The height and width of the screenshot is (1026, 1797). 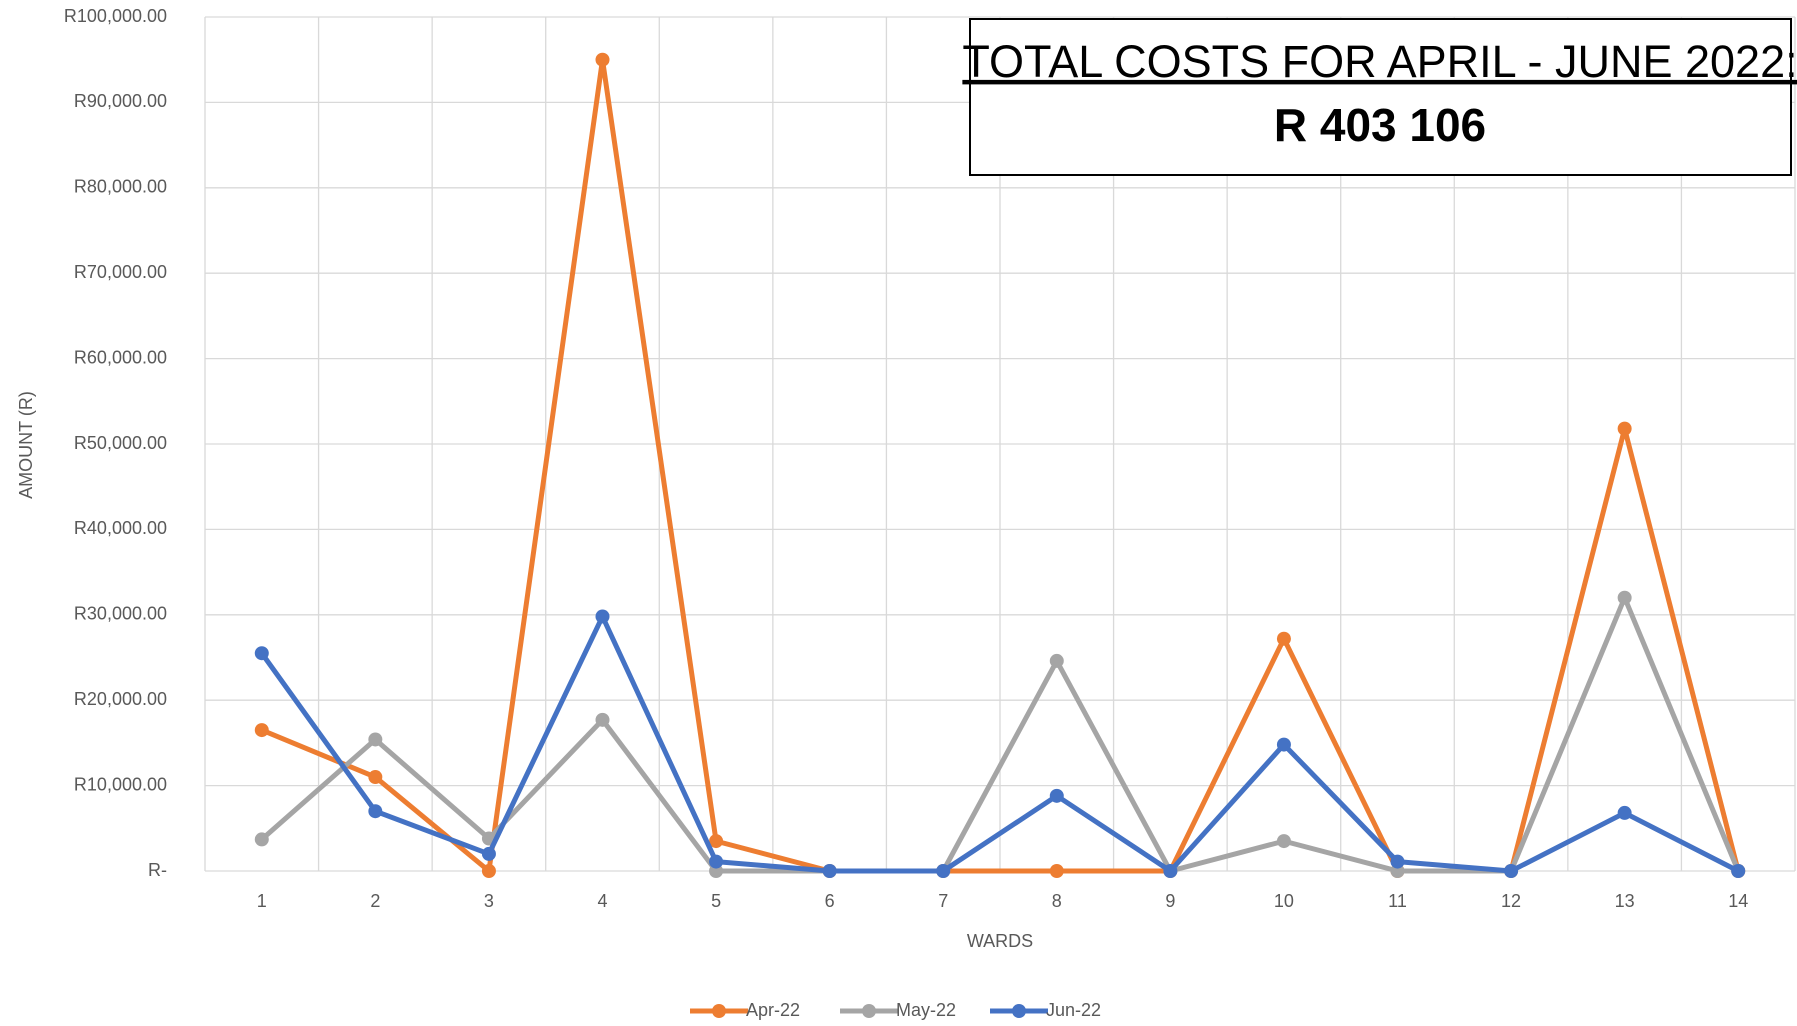 What do you see at coordinates (120, 272) in the screenshot?
I see `y-tick-label: R70,000.00` at bounding box center [120, 272].